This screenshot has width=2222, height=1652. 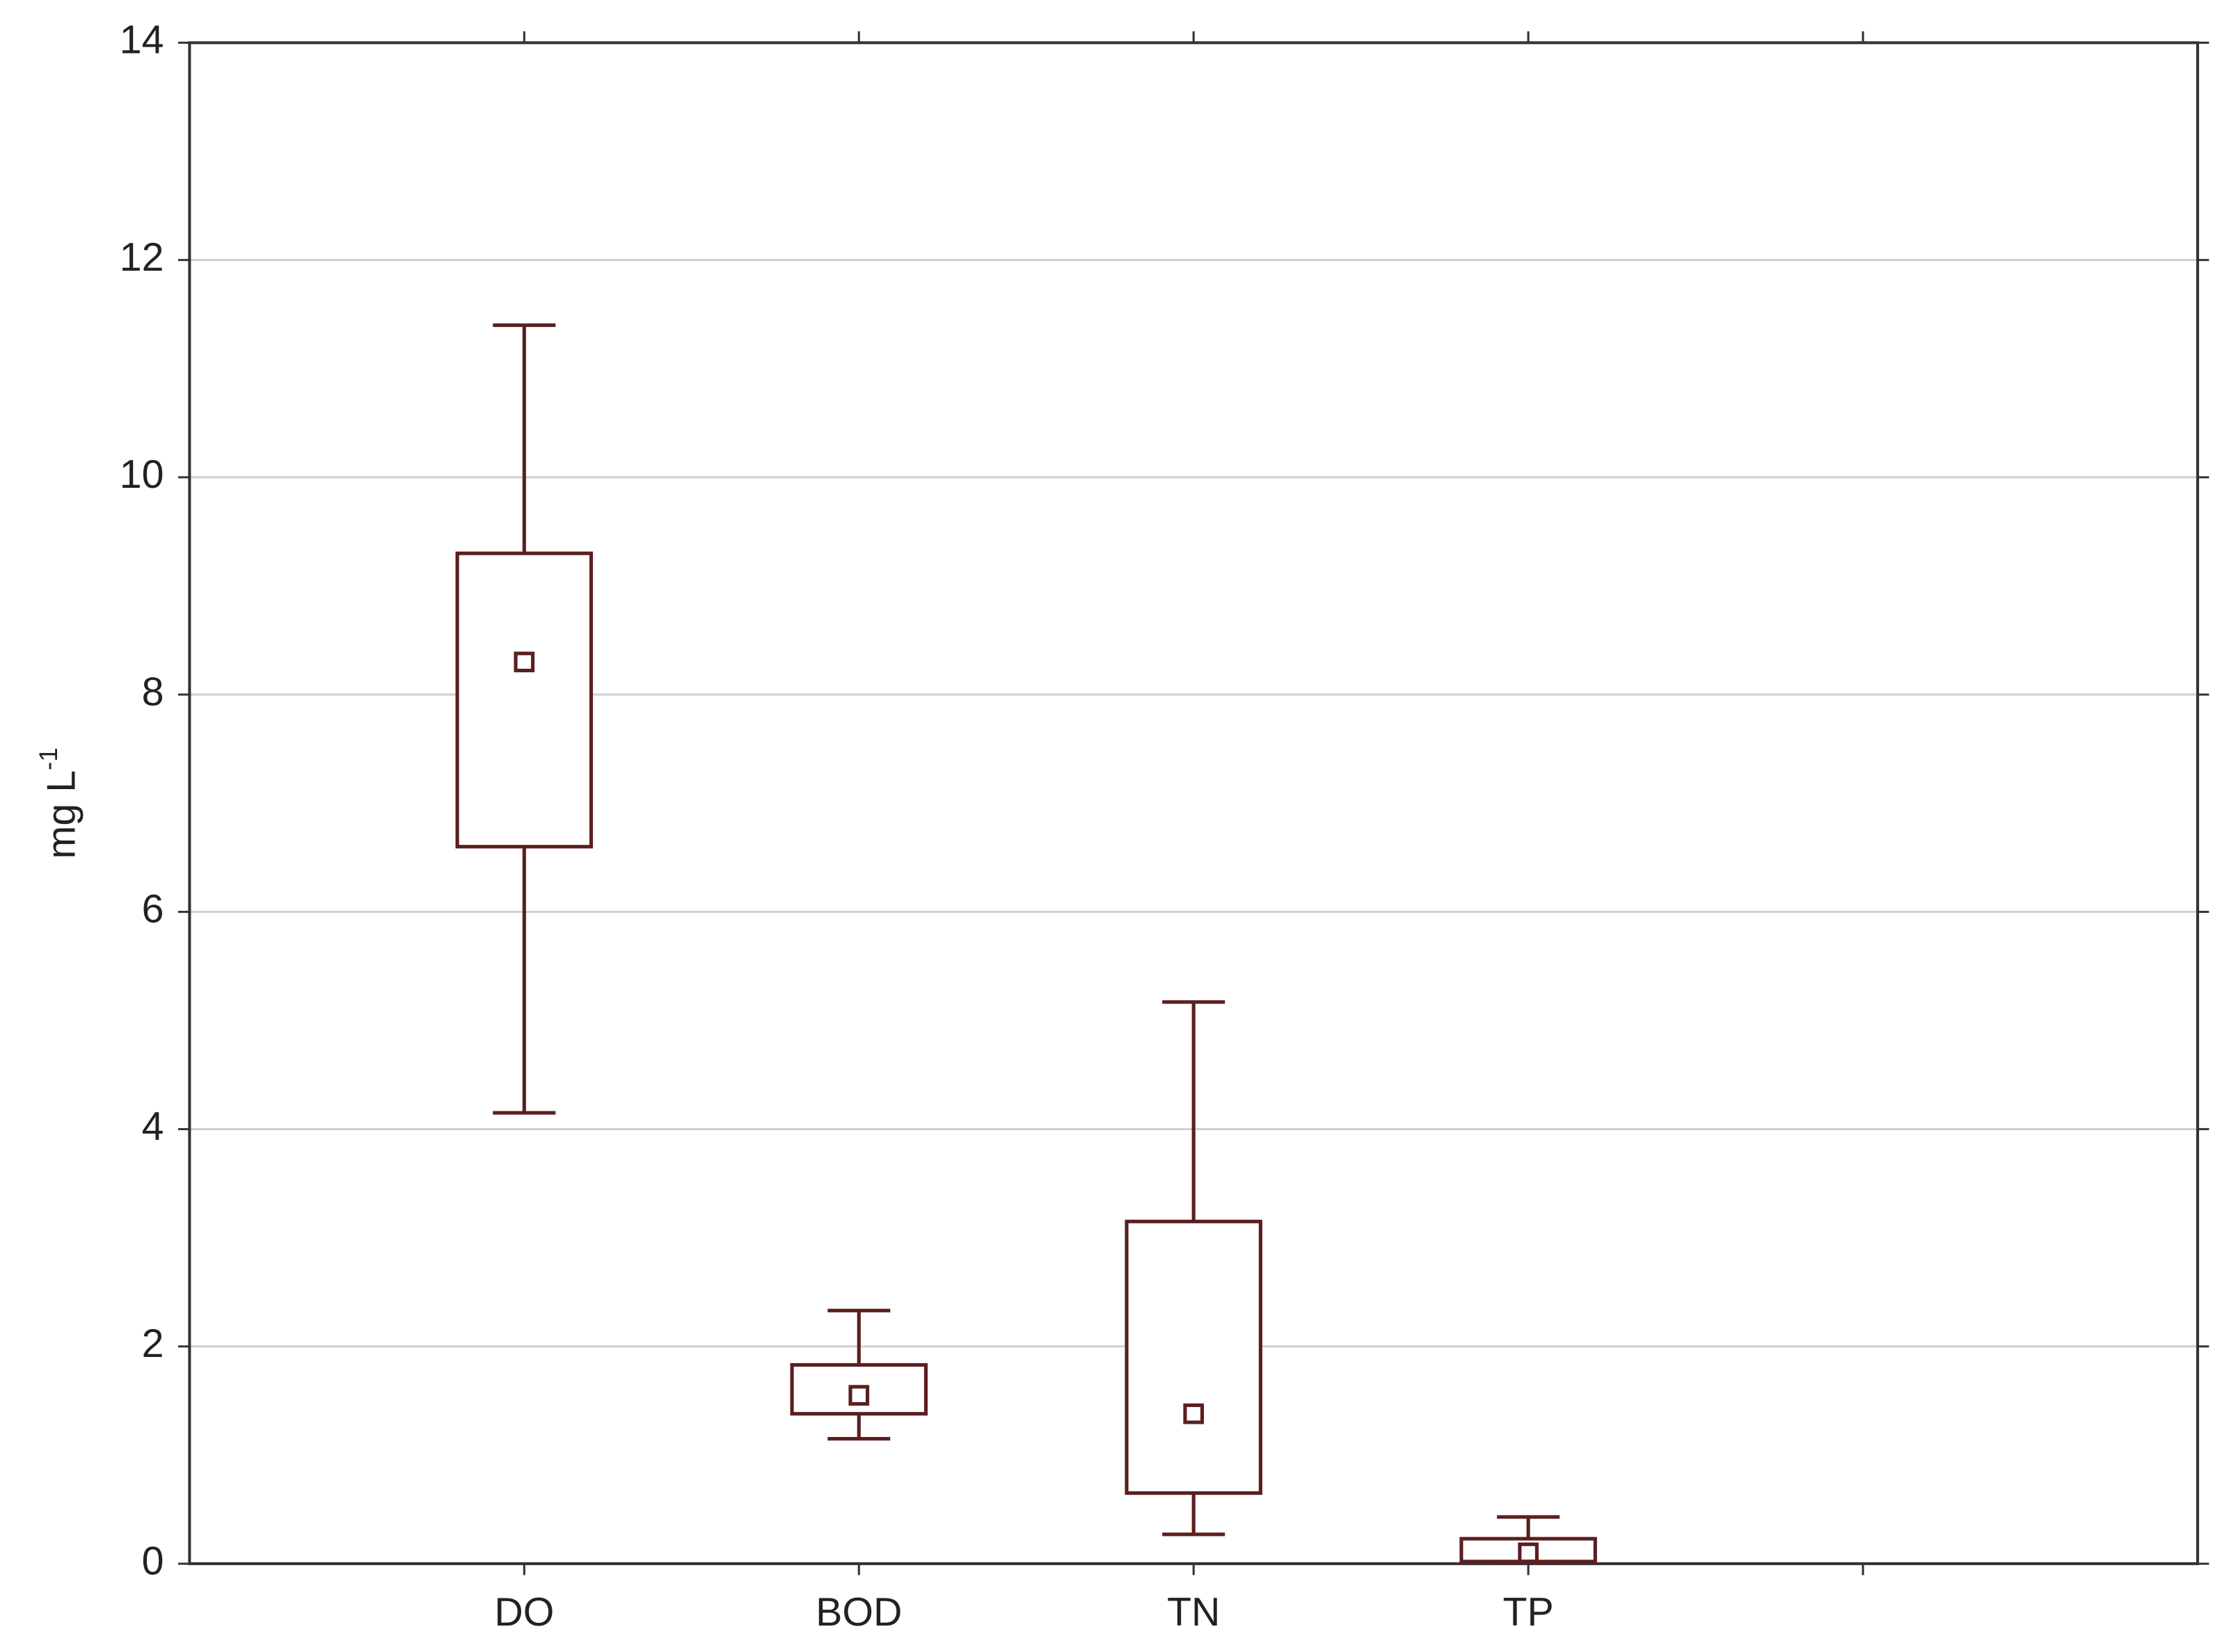 I want to click on y-tick-label: 12, so click(x=142, y=257).